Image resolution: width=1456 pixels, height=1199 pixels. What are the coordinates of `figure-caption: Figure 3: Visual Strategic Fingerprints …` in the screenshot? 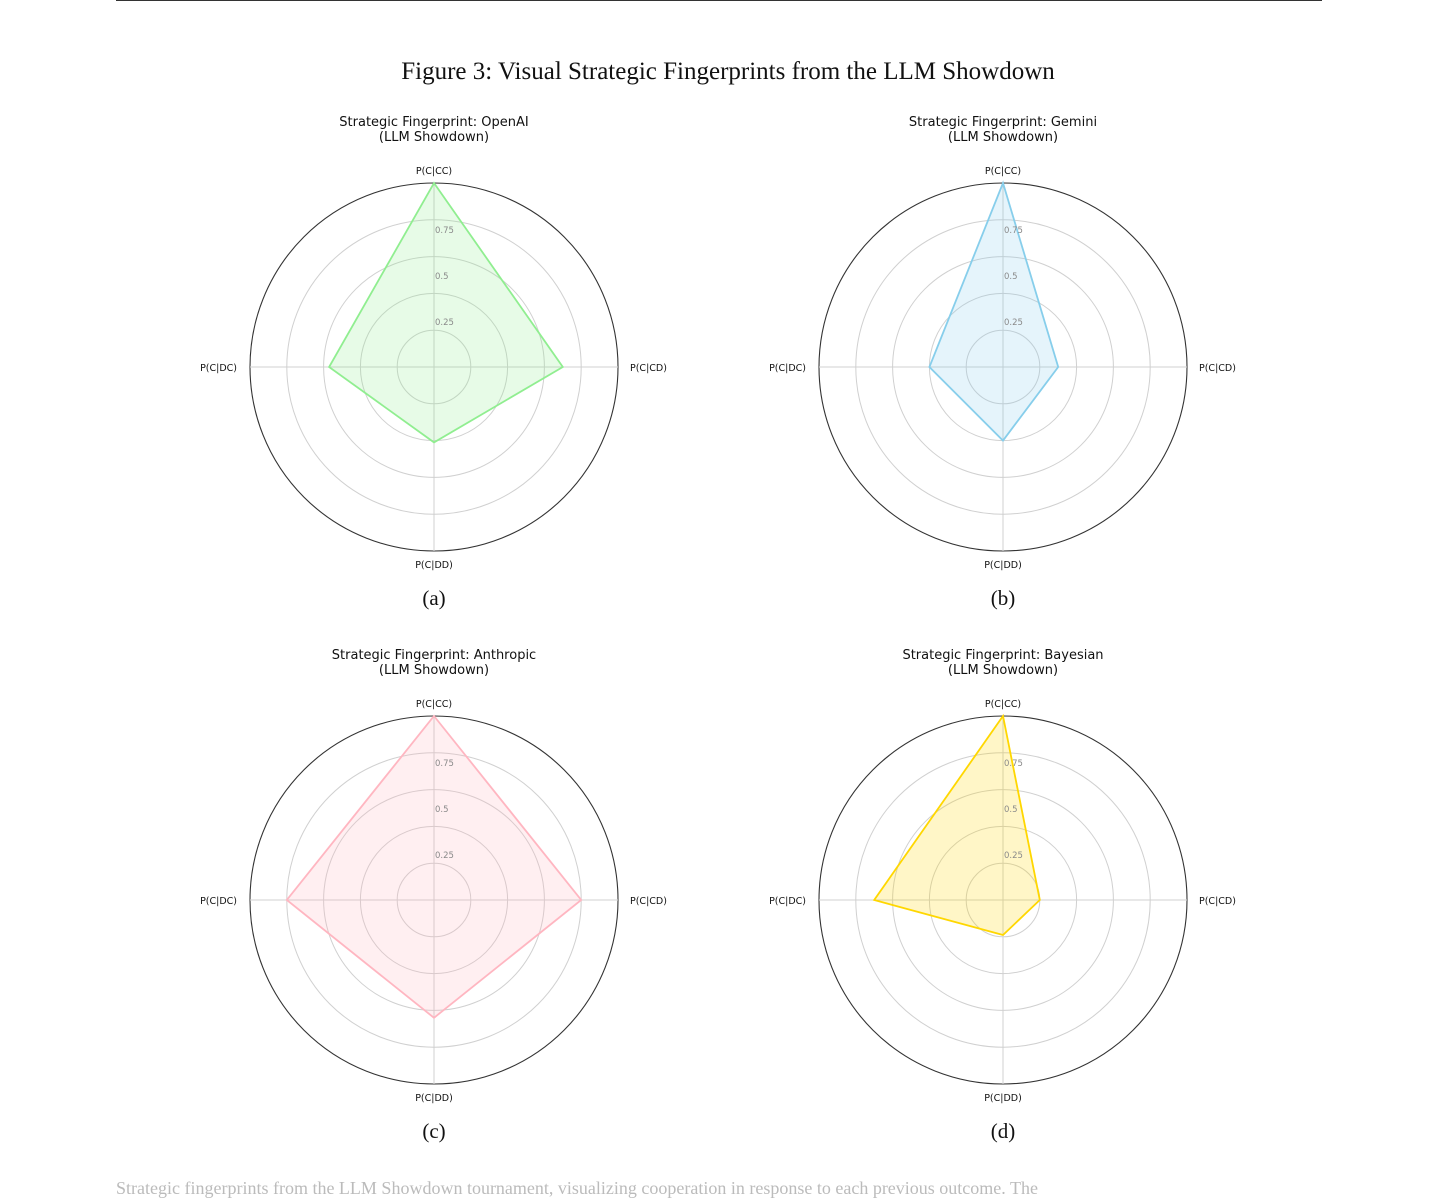 It's located at (728, 72).